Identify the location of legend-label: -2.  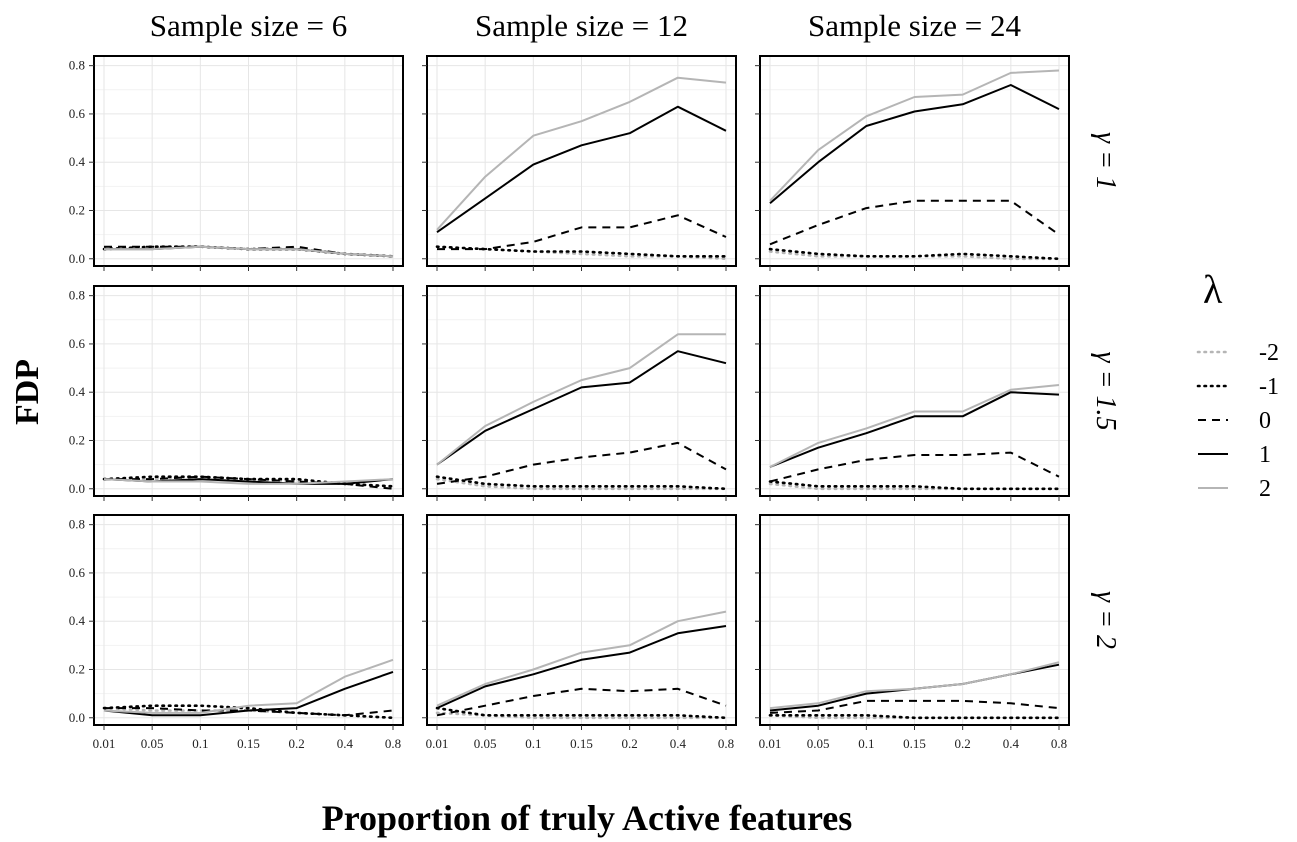
(1269, 353).